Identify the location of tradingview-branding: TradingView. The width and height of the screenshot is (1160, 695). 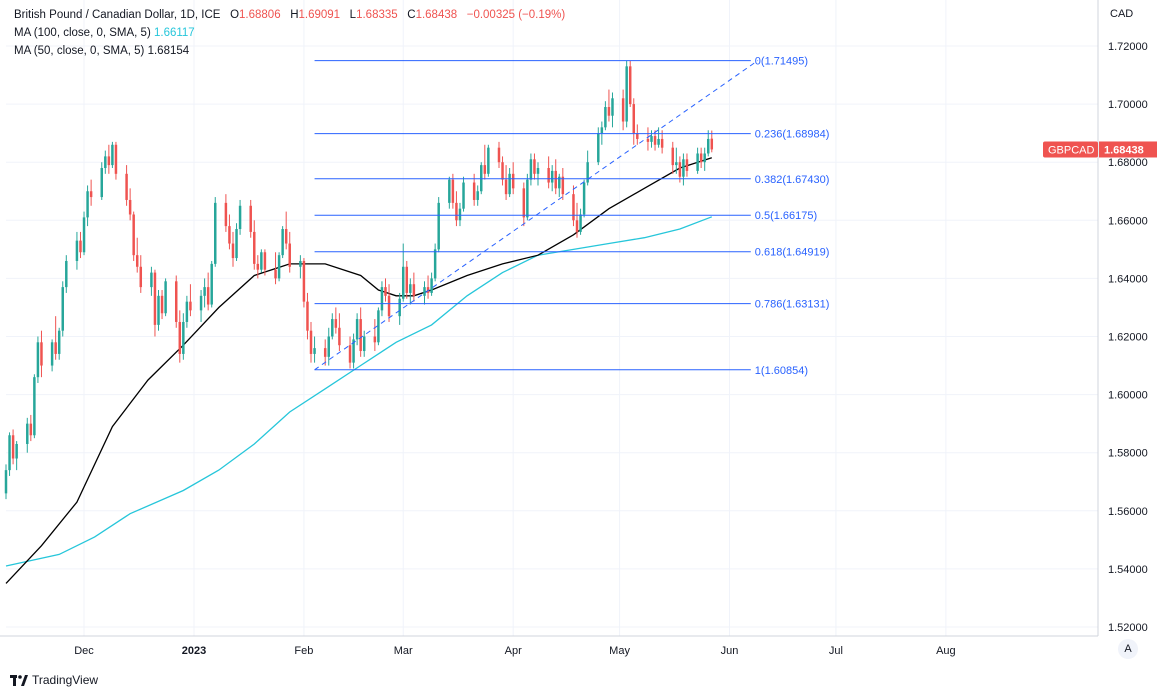
(54, 680).